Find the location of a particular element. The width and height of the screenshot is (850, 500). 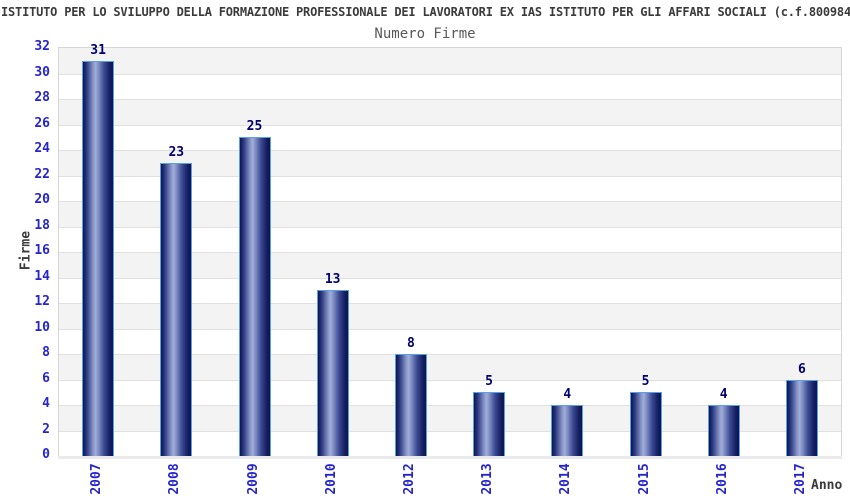

x-tick-label: 2010 is located at coordinates (331, 479).